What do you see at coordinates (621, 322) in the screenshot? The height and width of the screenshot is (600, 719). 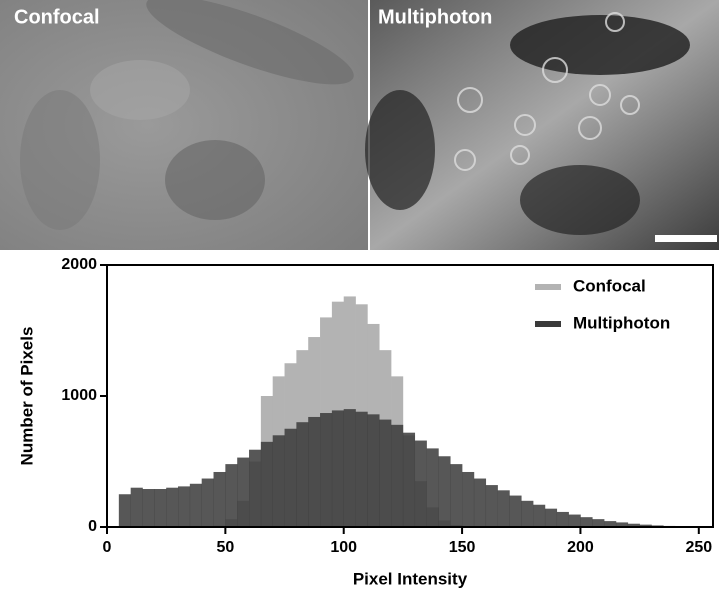 I see `legend-label: Multiphoton` at bounding box center [621, 322].